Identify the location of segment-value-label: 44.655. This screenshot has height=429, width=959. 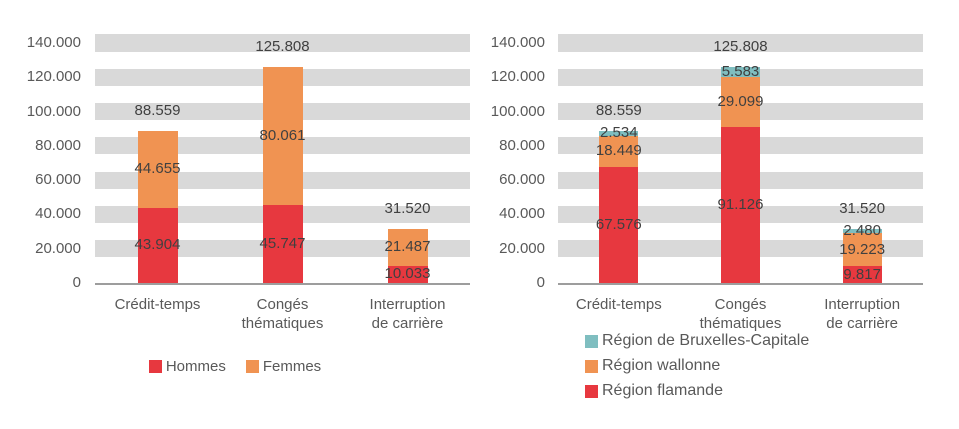
(157, 169).